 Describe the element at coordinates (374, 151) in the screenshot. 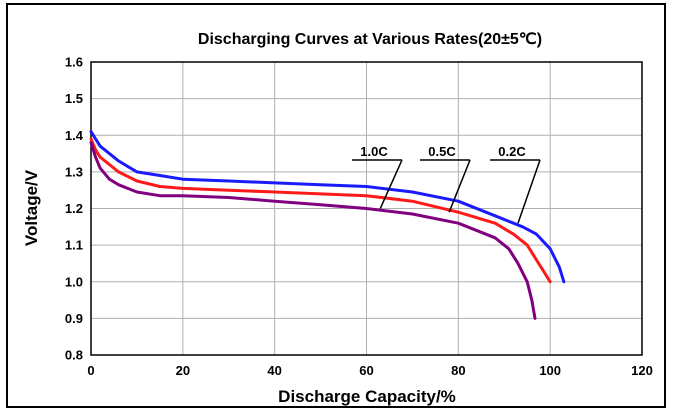

I see `annotation-label: 1.0C` at that location.